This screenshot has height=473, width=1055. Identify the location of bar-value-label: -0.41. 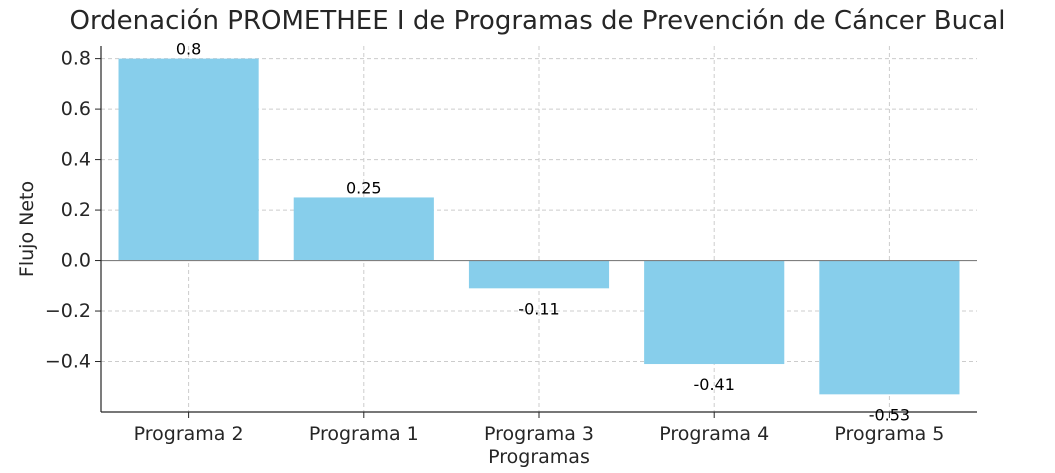
(713, 384).